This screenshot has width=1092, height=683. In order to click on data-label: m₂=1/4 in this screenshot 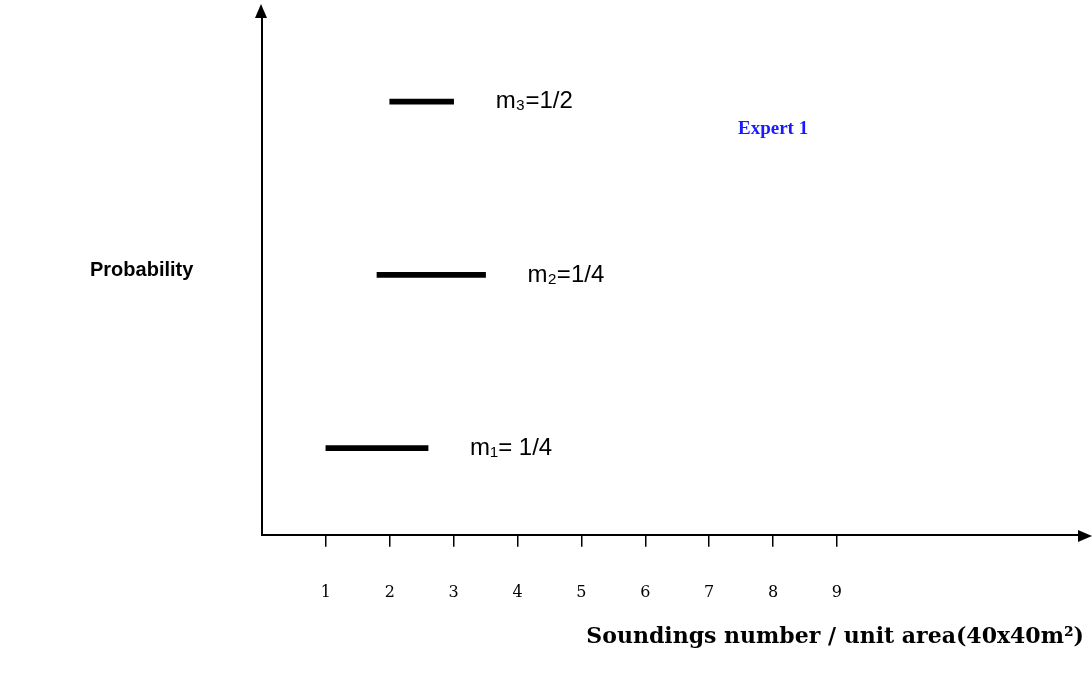, I will do `click(566, 273)`.